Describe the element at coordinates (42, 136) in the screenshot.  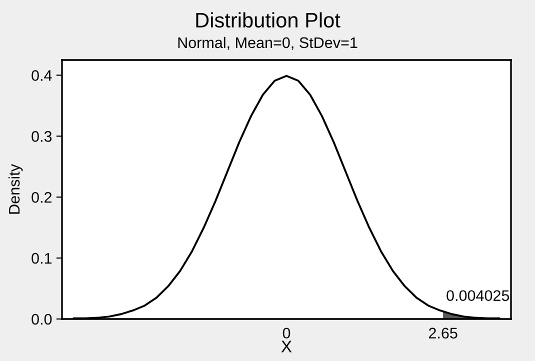
I see `y-tick-label: 0.3` at that location.